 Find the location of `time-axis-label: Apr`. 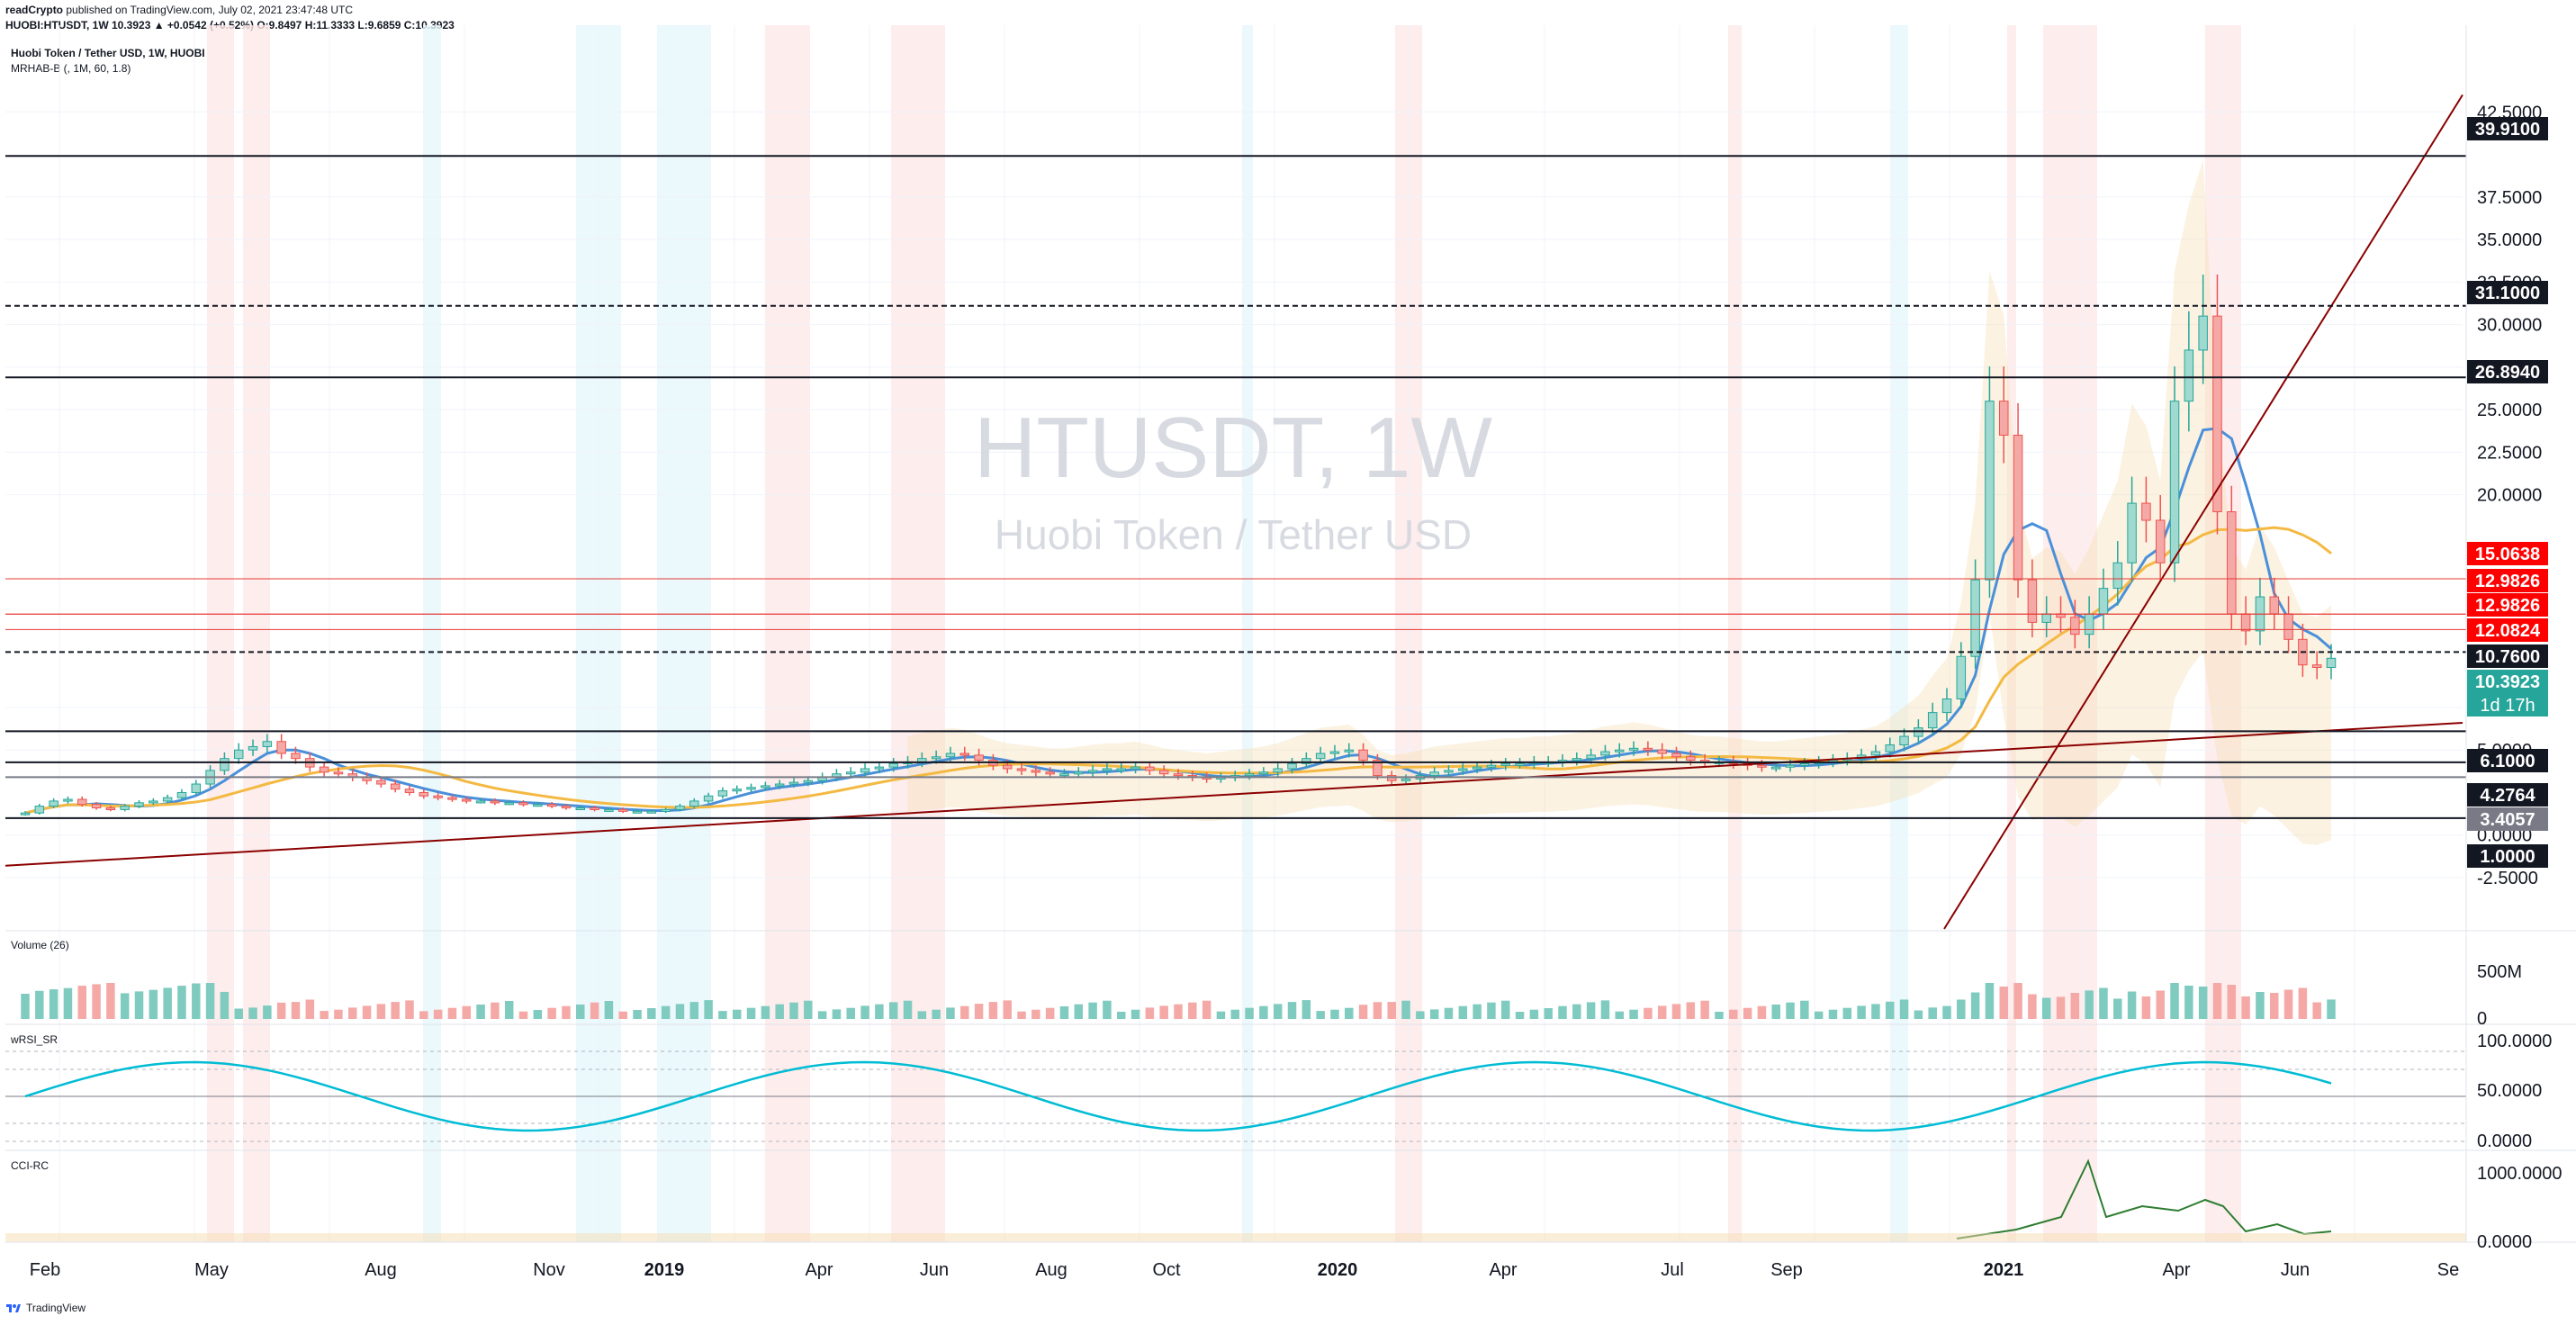

time-axis-label: Apr is located at coordinates (1503, 1270).